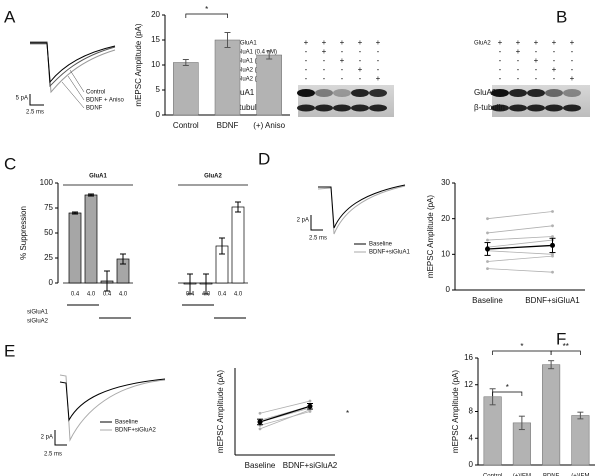 This screenshot has width=600, height=476. I want to click on group-label: GluA2, so click(213, 177).